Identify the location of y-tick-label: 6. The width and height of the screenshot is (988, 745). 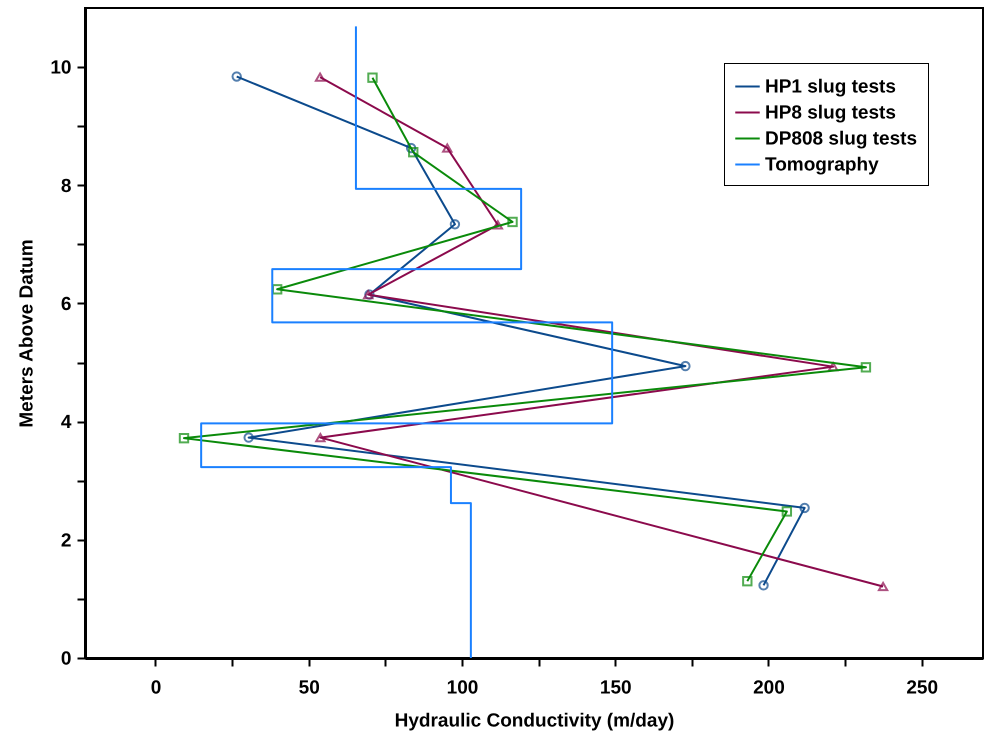
(66, 304).